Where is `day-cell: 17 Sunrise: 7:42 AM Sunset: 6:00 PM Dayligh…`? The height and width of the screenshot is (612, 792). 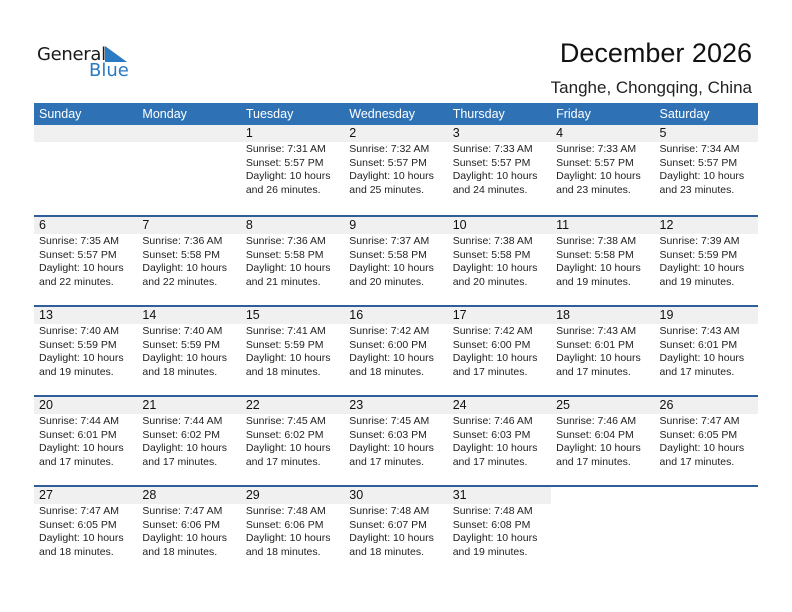
day-cell: 17 Sunrise: 7:42 AM Sunset: 6:00 PM Dayligh… is located at coordinates (499, 351).